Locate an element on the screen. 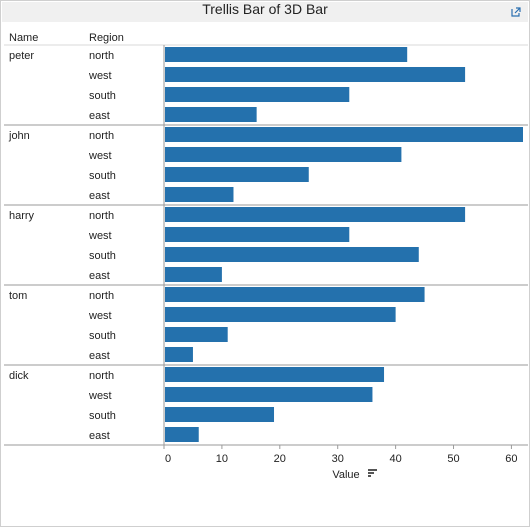 This screenshot has width=530, height=527. group-name-label: tom is located at coordinates (18, 296).